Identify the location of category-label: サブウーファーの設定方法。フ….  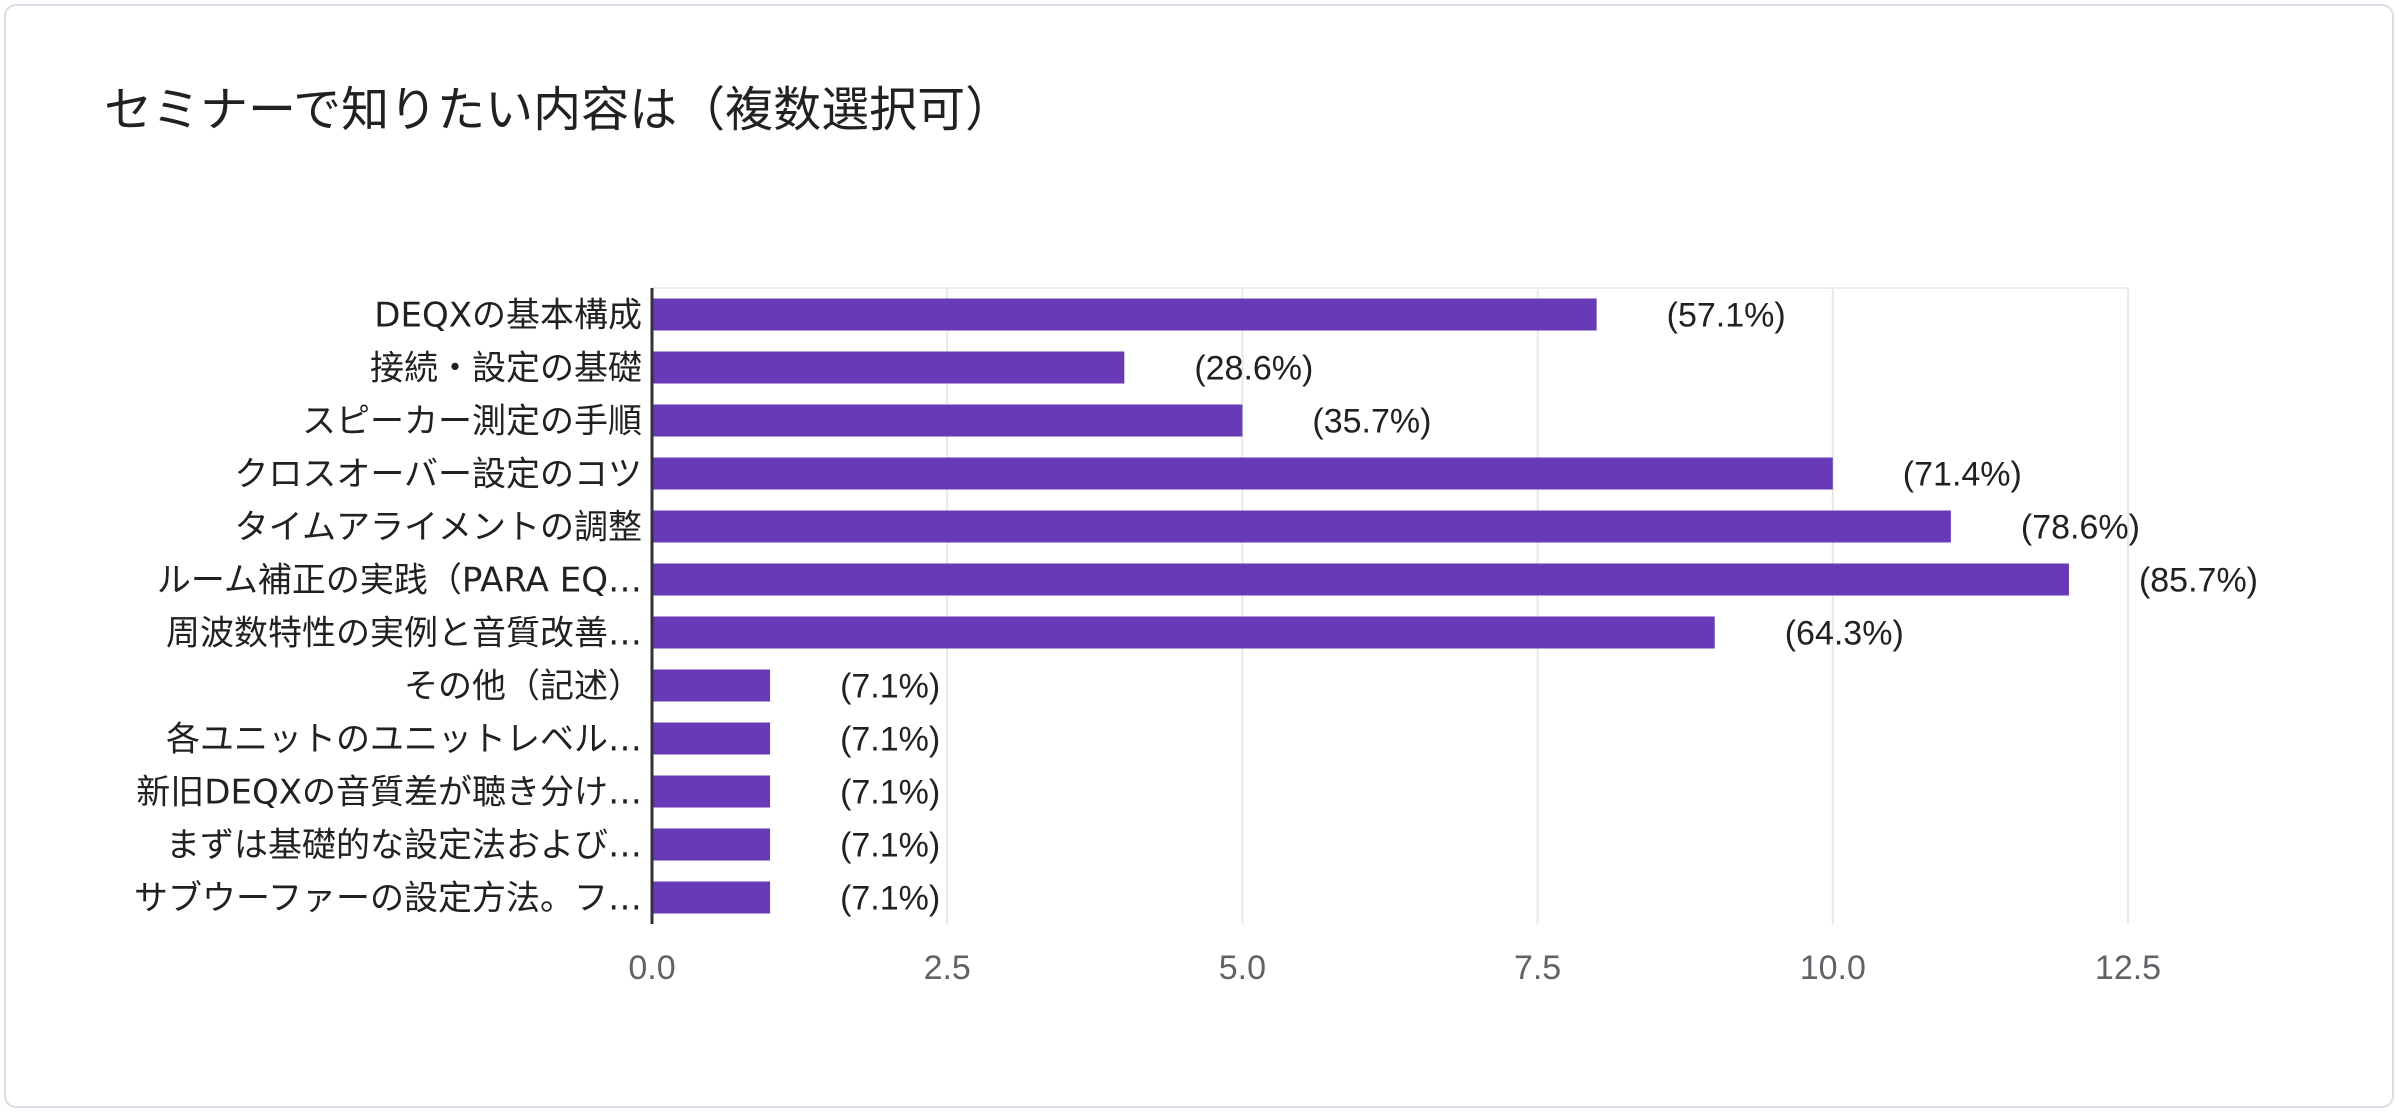
(388, 899).